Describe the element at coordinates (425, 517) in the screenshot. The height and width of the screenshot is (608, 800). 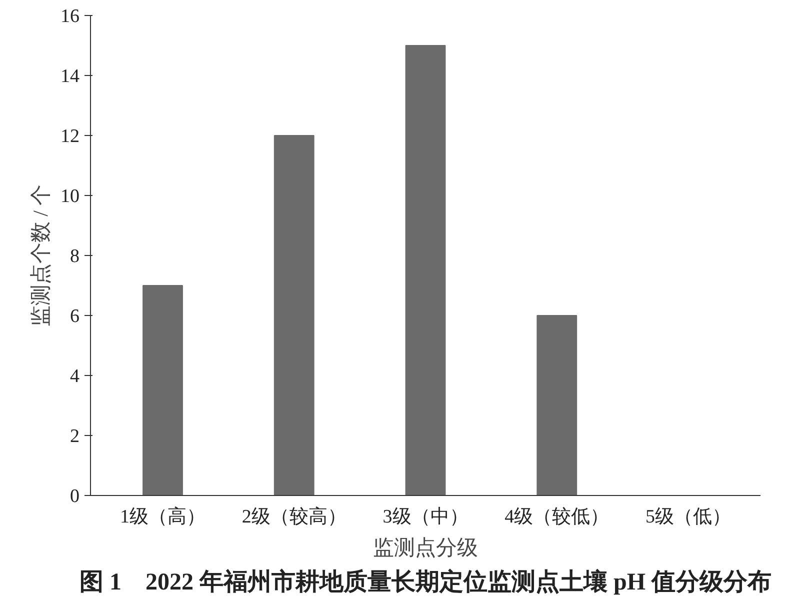
I see `x-tick-label: 3级（中）` at that location.